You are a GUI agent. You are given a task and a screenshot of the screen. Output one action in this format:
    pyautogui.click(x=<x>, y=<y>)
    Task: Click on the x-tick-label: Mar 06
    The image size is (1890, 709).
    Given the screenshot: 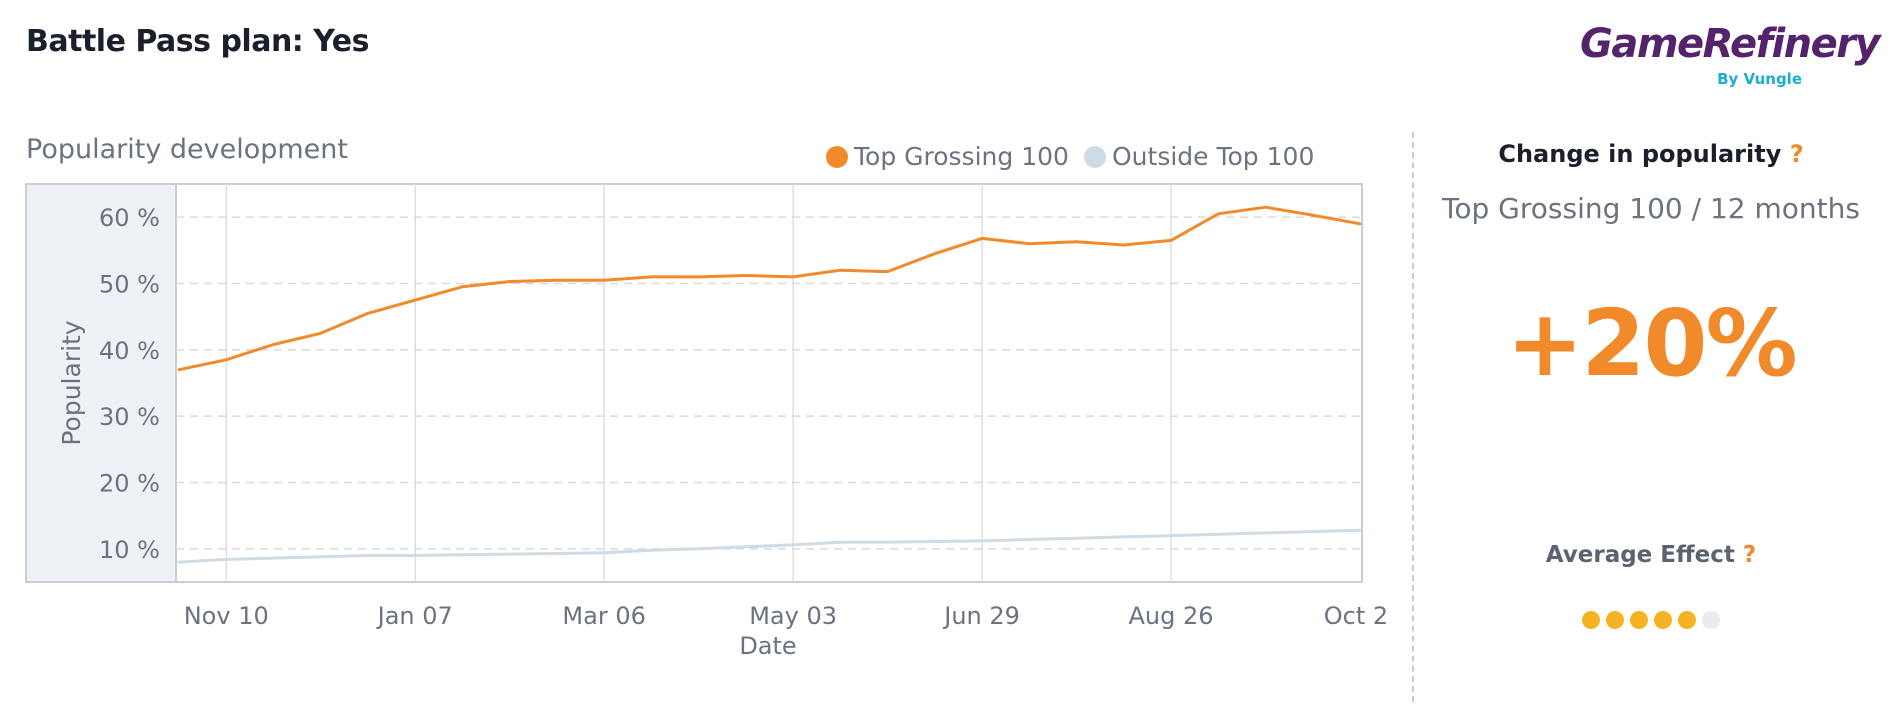 What is the action you would take?
    pyautogui.click(x=603, y=616)
    